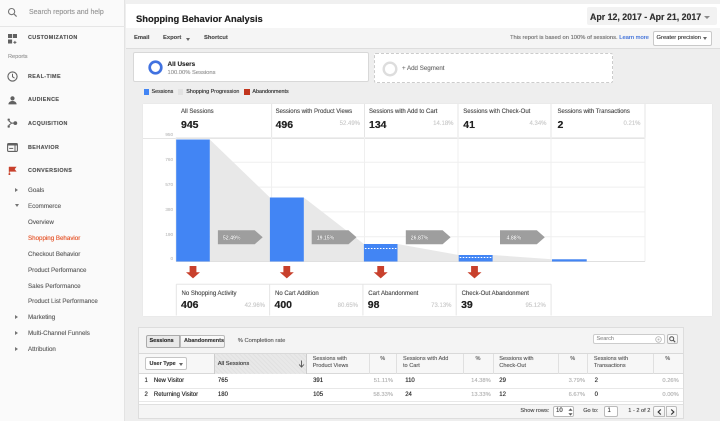  Describe the element at coordinates (514, 239) in the screenshot. I see `svg-text: 4.88%` at that location.